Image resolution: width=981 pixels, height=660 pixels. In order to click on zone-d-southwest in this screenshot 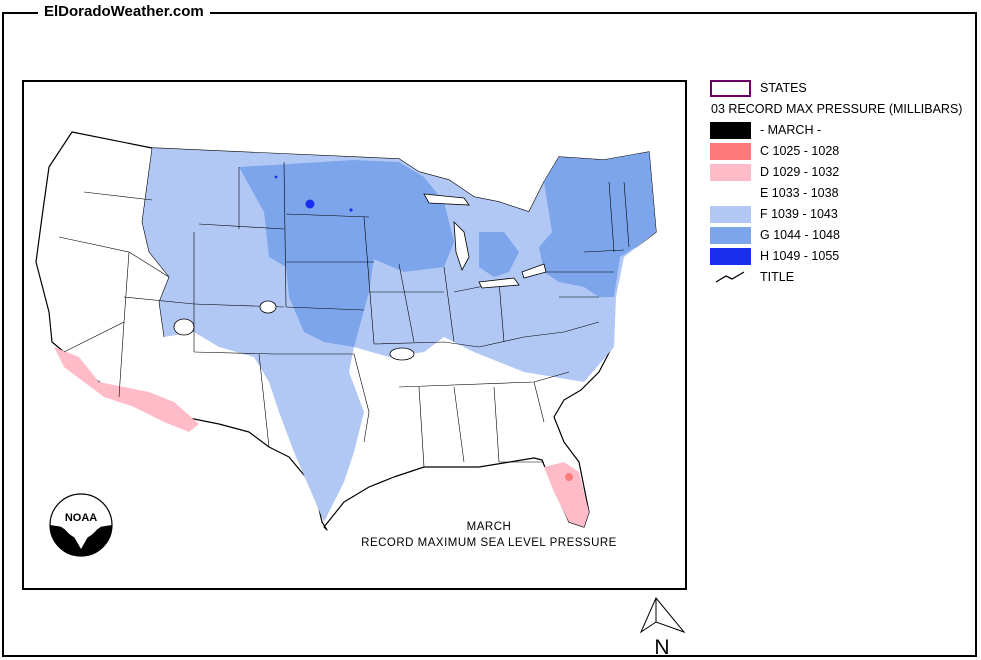, I will do `click(126, 389)`.